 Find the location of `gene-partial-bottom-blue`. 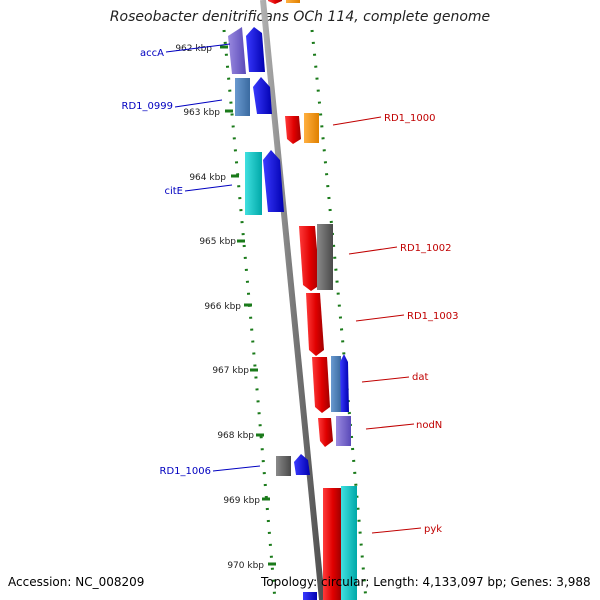

gene-partial-bottom-blue is located at coordinates (310, 596).